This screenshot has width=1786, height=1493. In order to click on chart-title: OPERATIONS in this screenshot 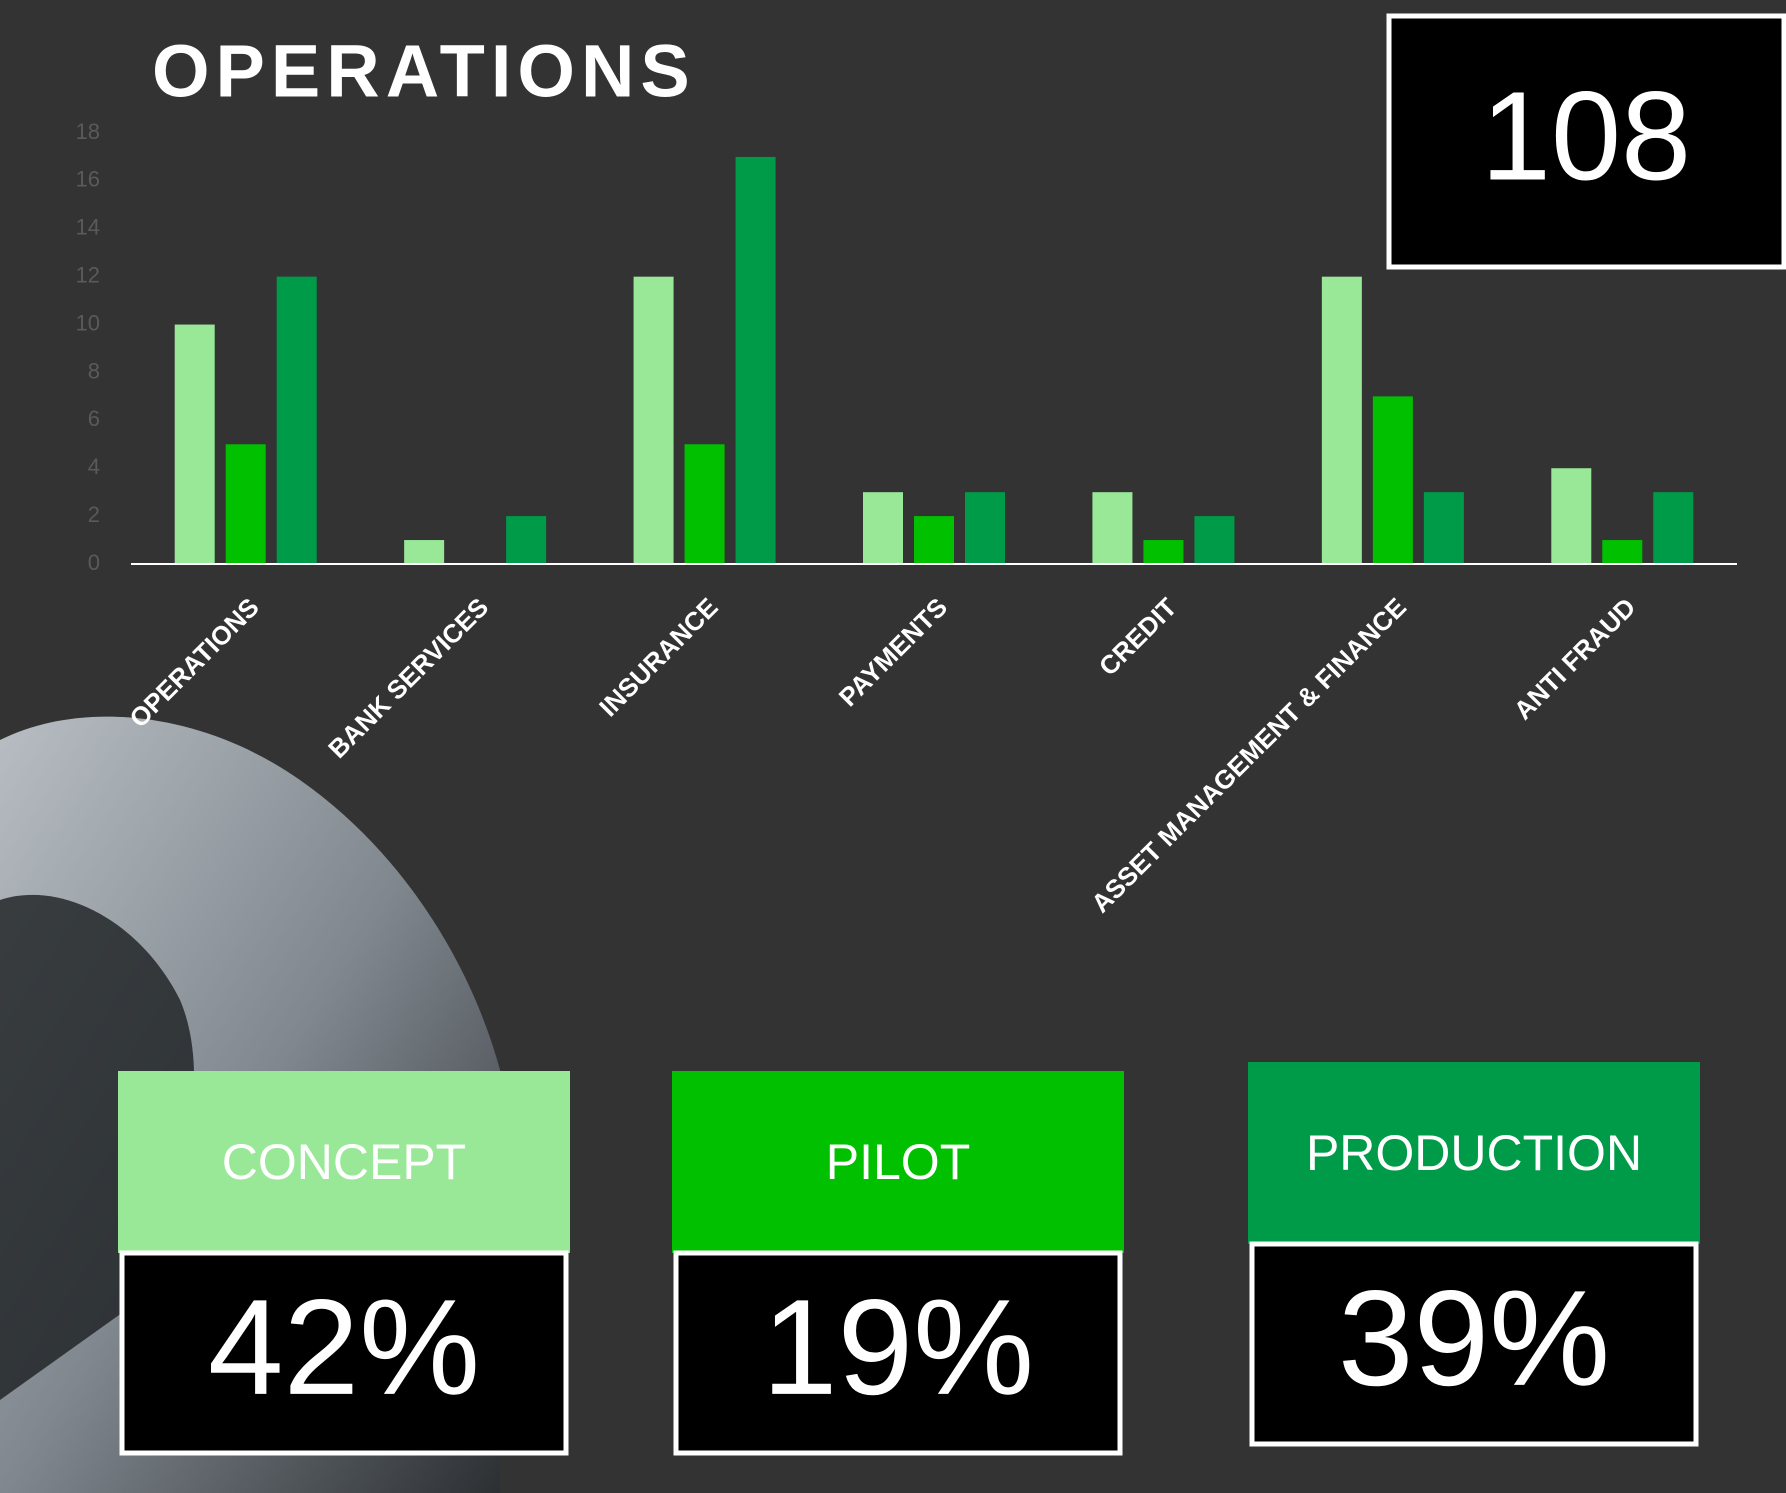, I will do `click(424, 71)`.